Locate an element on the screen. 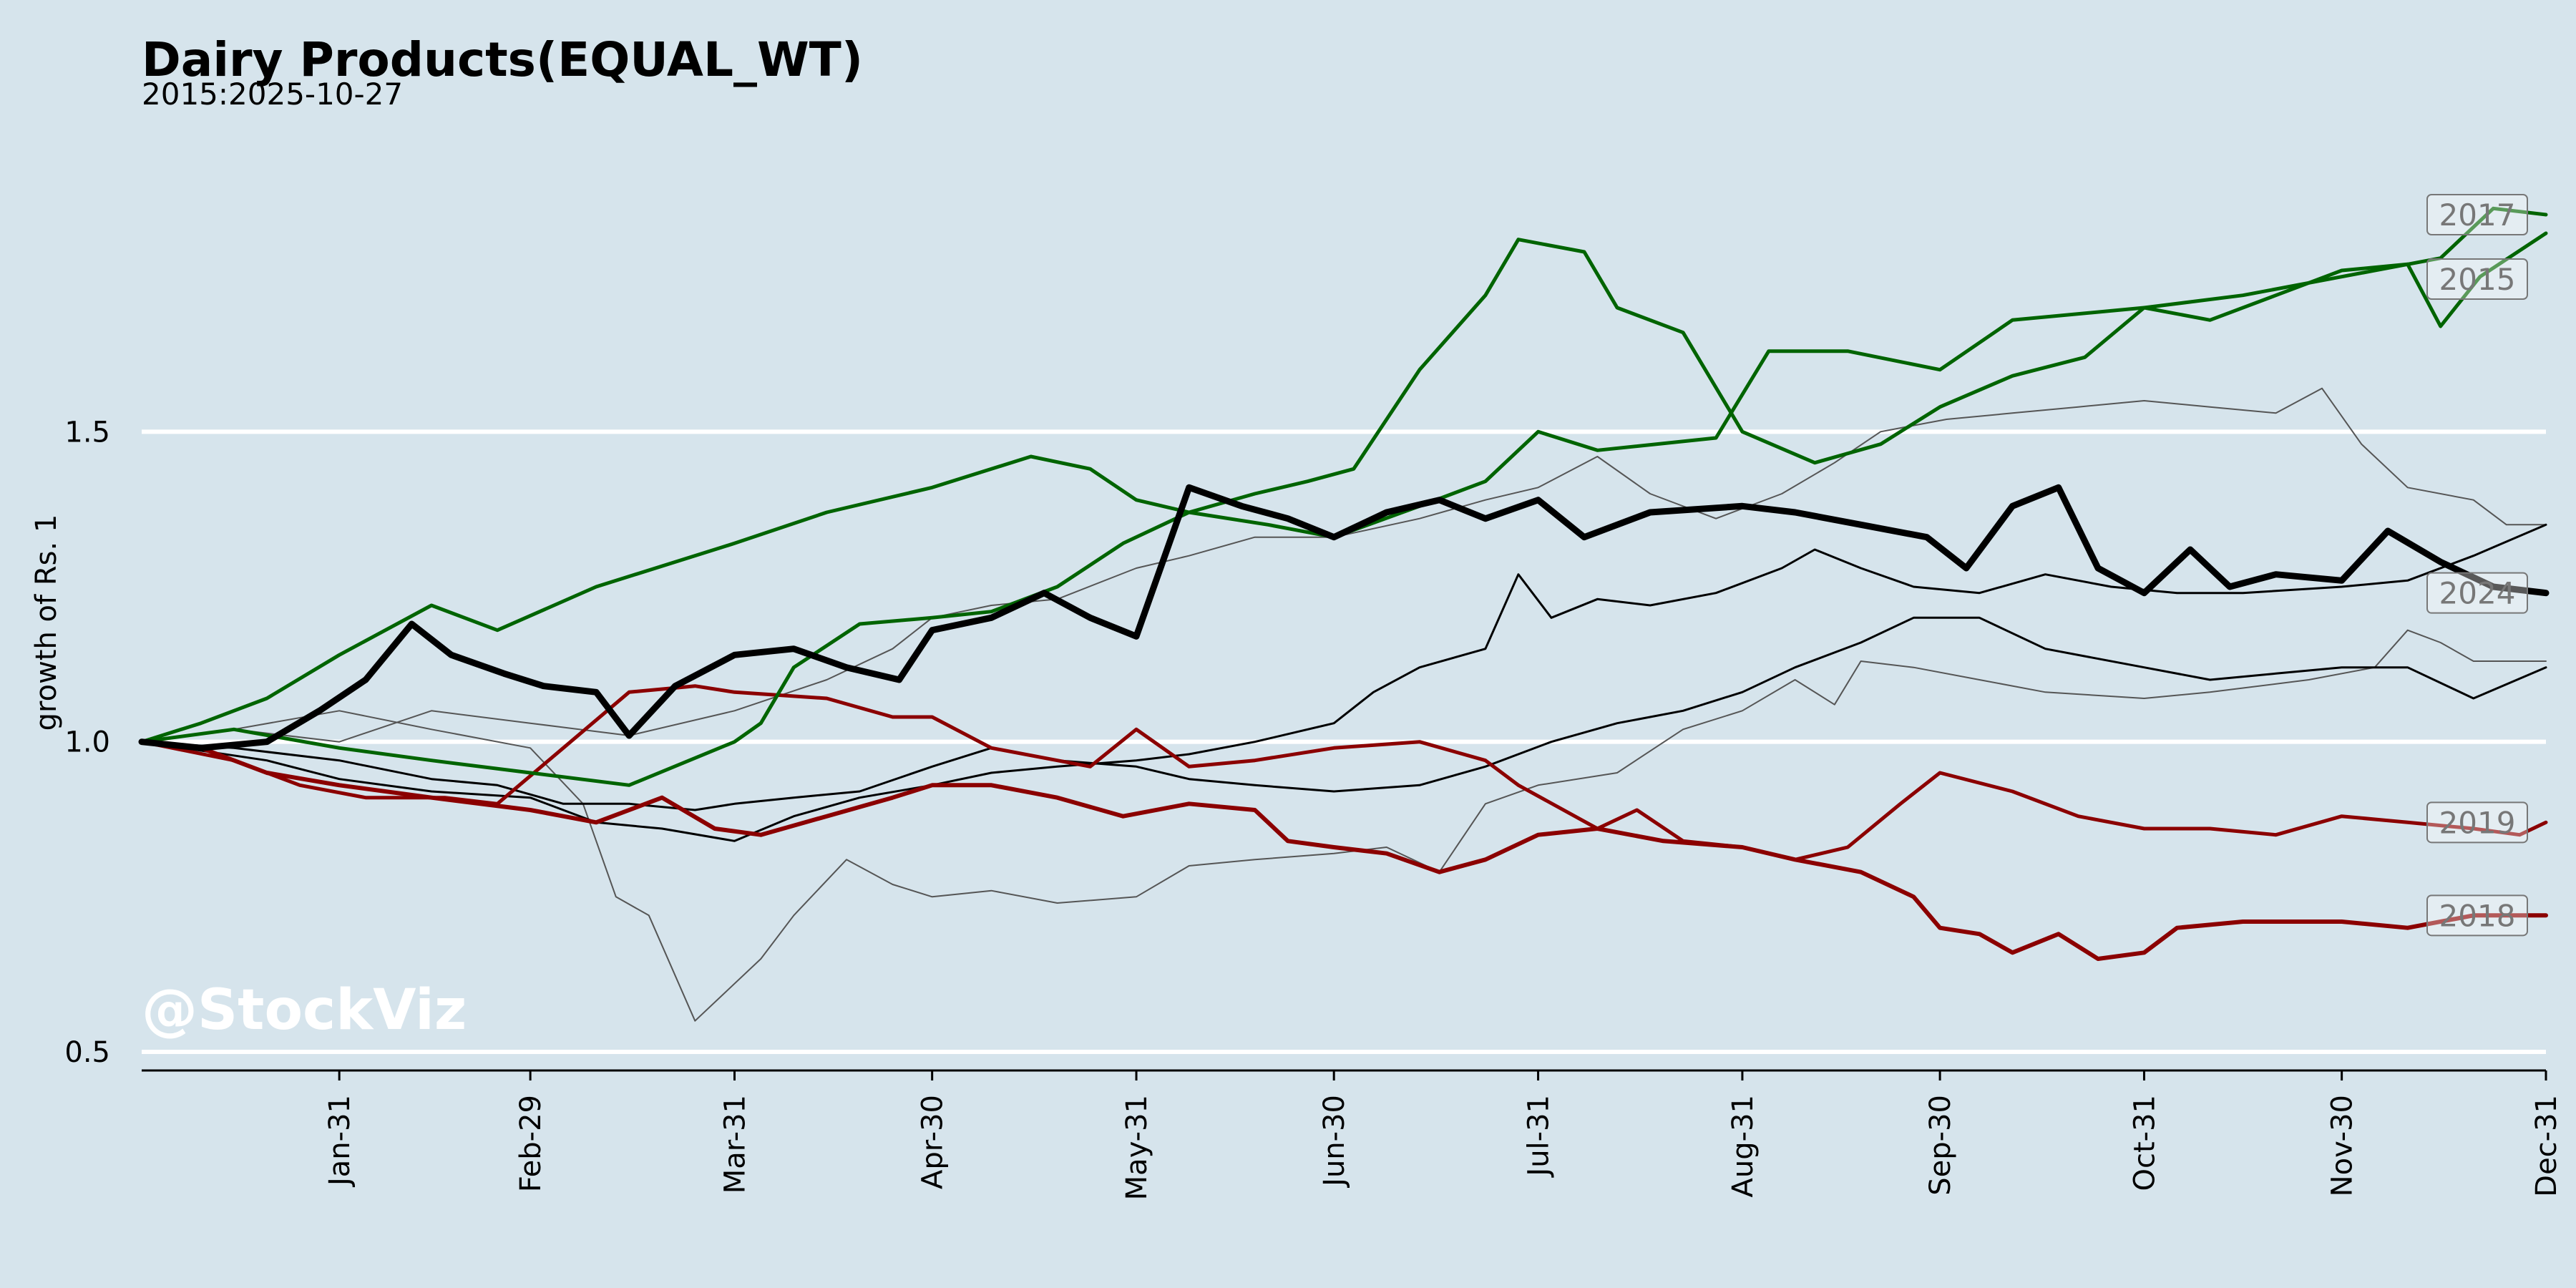 The height and width of the screenshot is (1288, 2576). series-label-text: 2015 is located at coordinates (2477, 279).